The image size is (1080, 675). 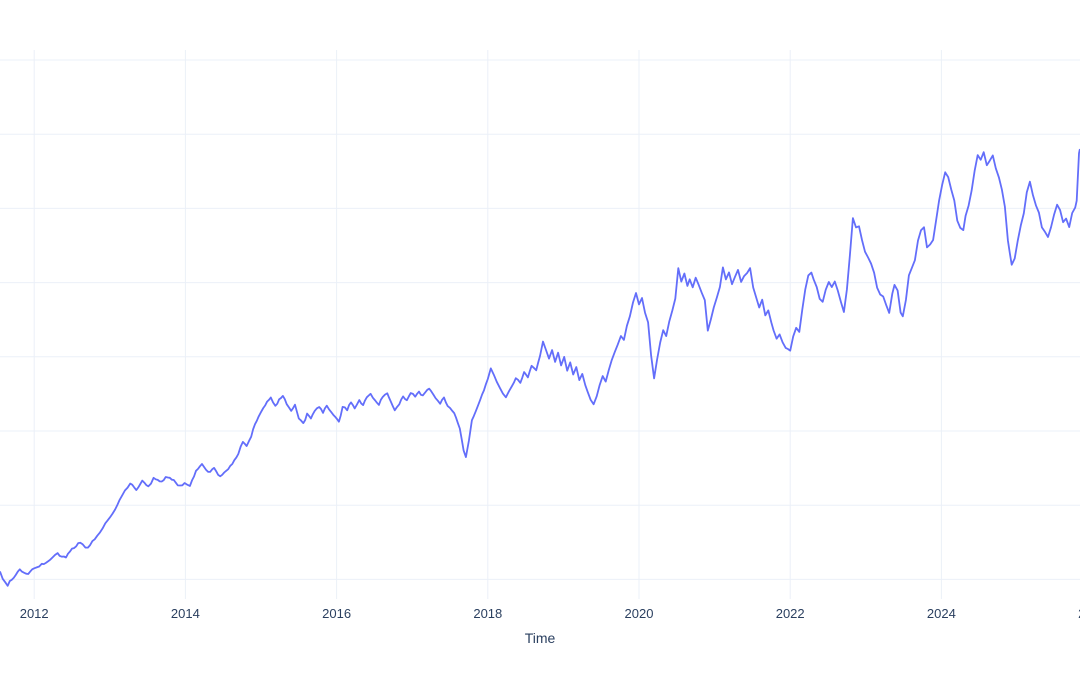 I want to click on x-tick-label-2018: 2018, so click(x=488, y=613).